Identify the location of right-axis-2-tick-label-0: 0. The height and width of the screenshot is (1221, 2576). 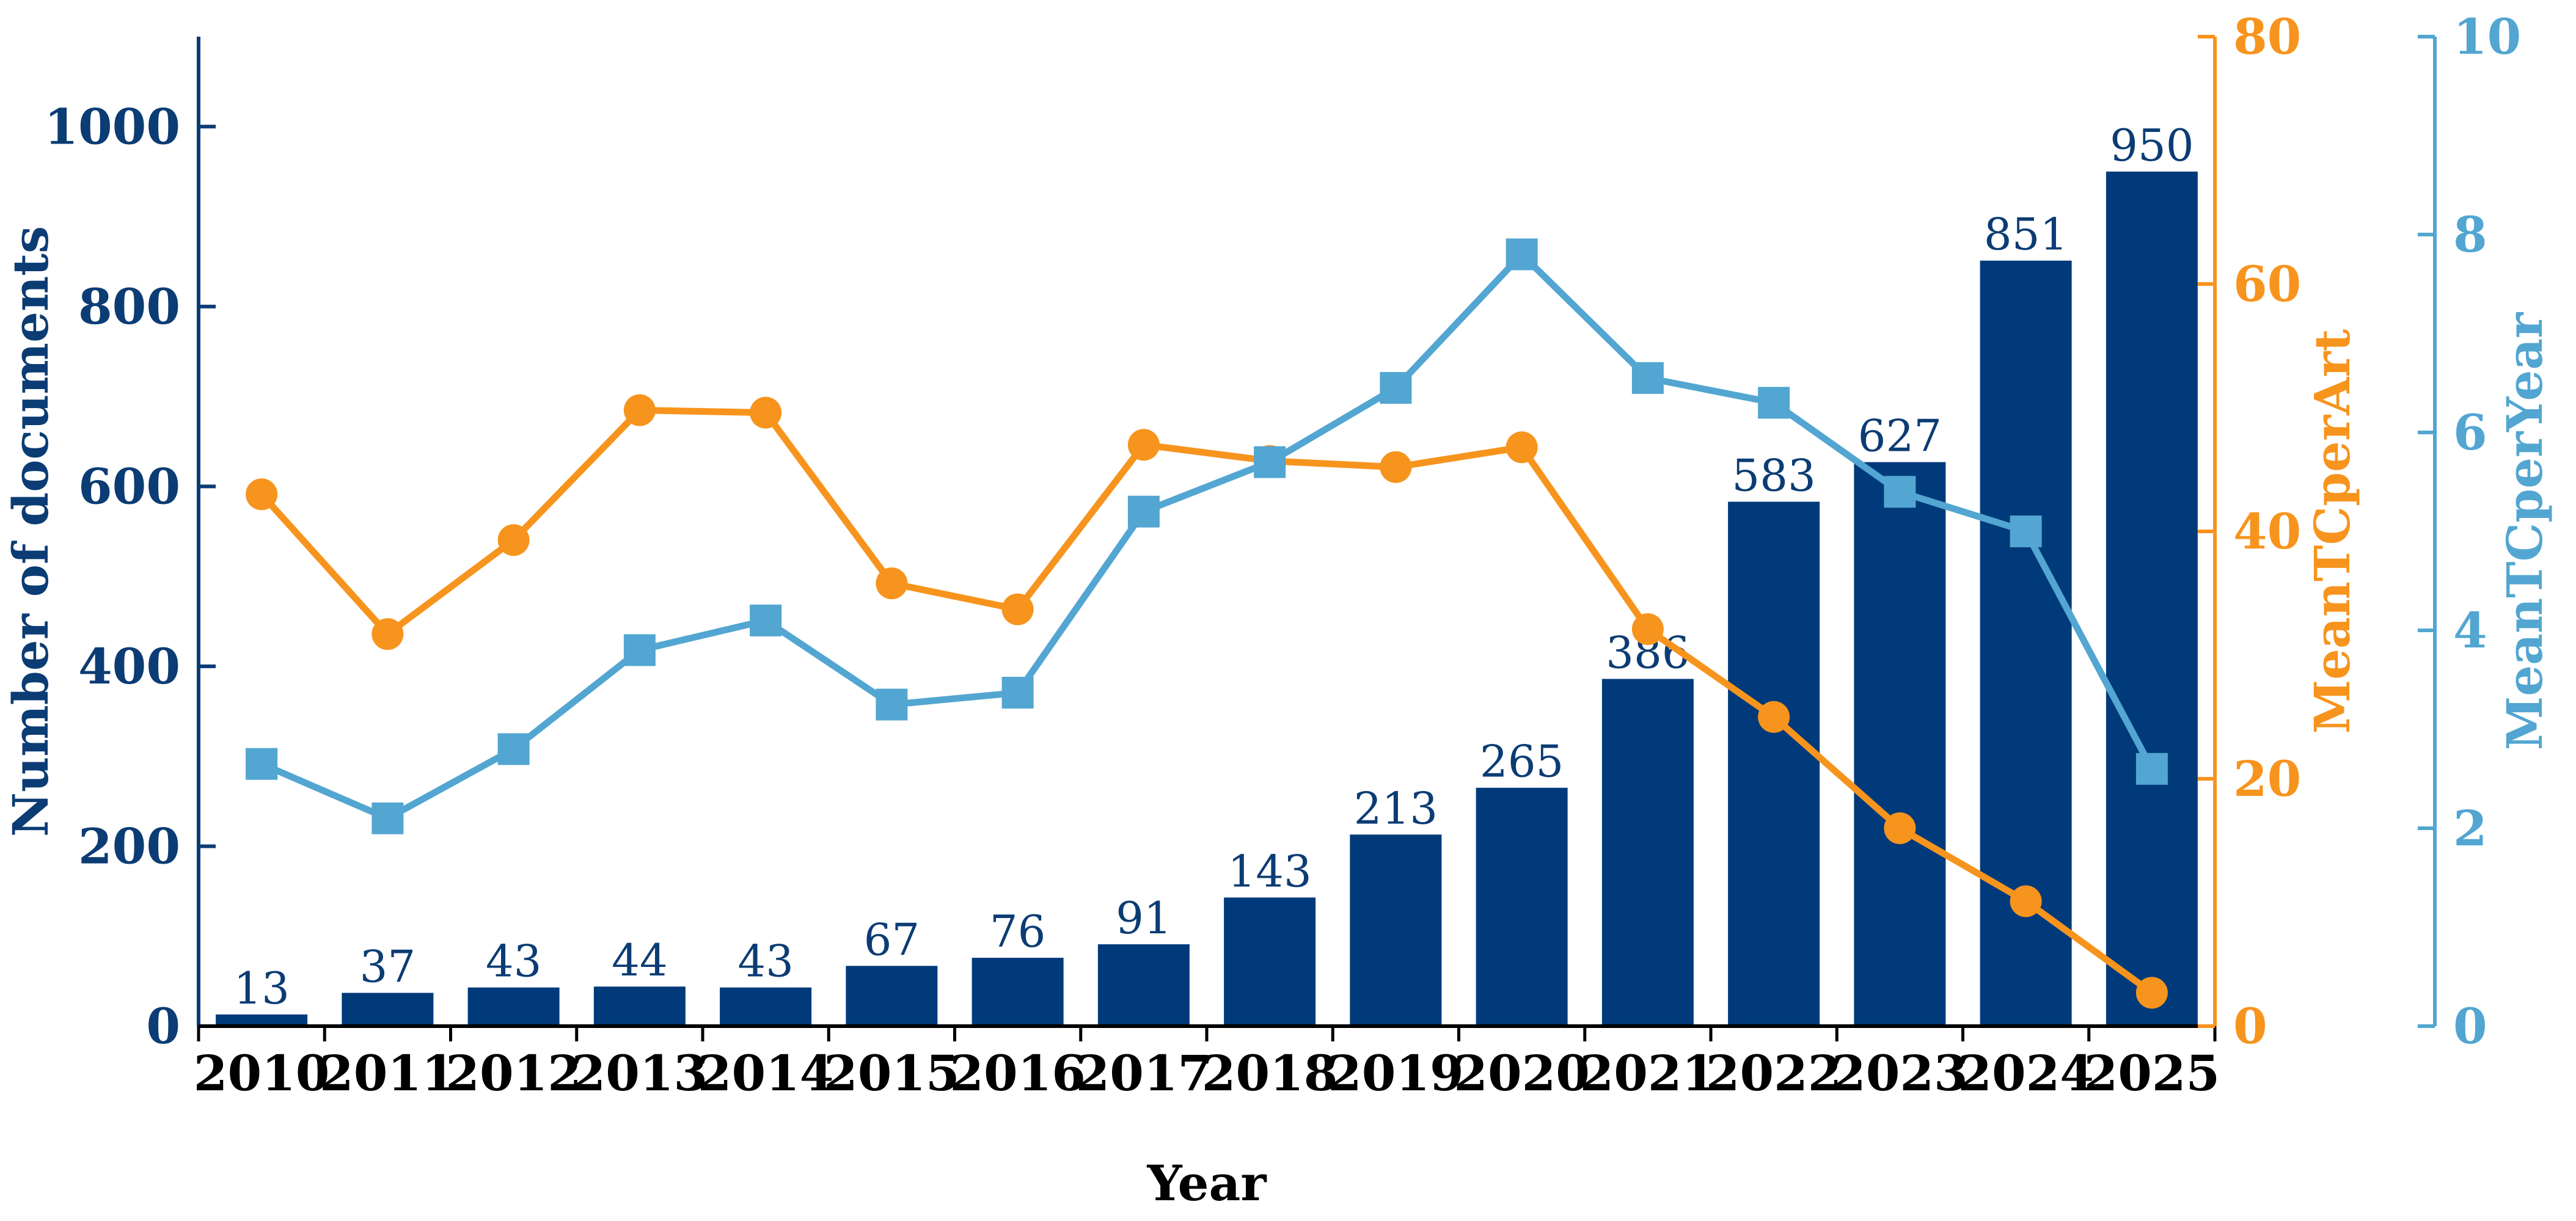
(2470, 1026).